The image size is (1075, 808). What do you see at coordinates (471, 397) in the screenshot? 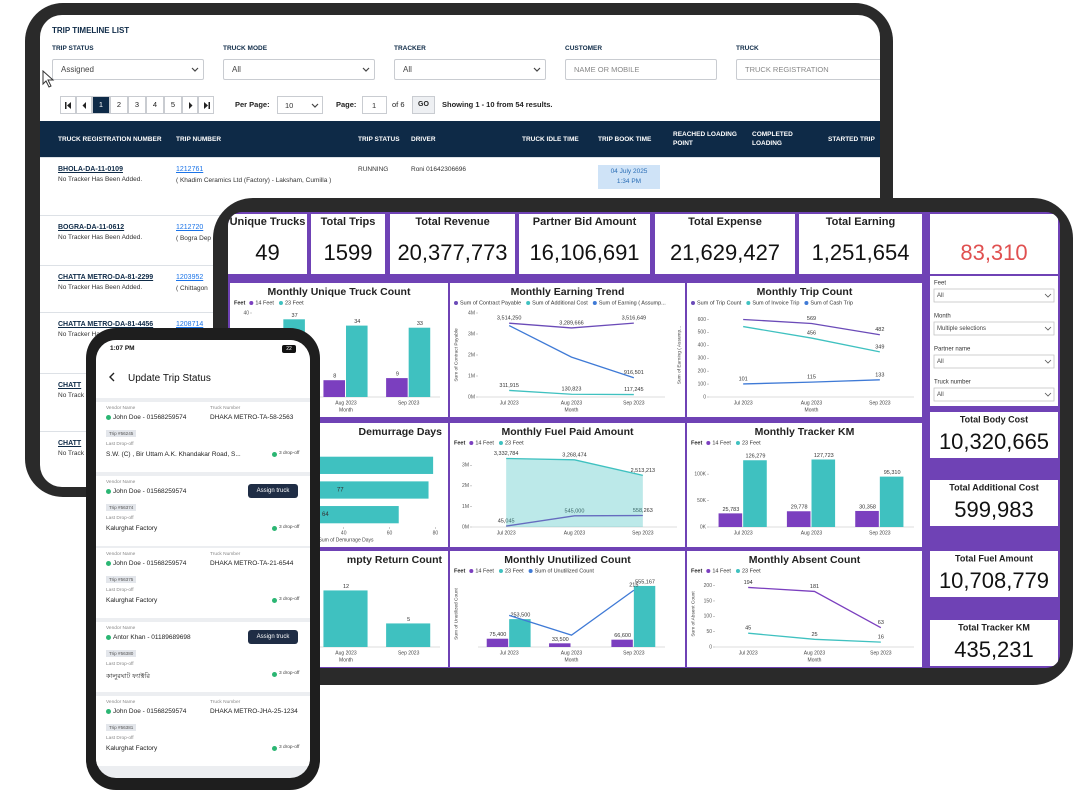
I see `y-tick-label: 0M` at bounding box center [471, 397].